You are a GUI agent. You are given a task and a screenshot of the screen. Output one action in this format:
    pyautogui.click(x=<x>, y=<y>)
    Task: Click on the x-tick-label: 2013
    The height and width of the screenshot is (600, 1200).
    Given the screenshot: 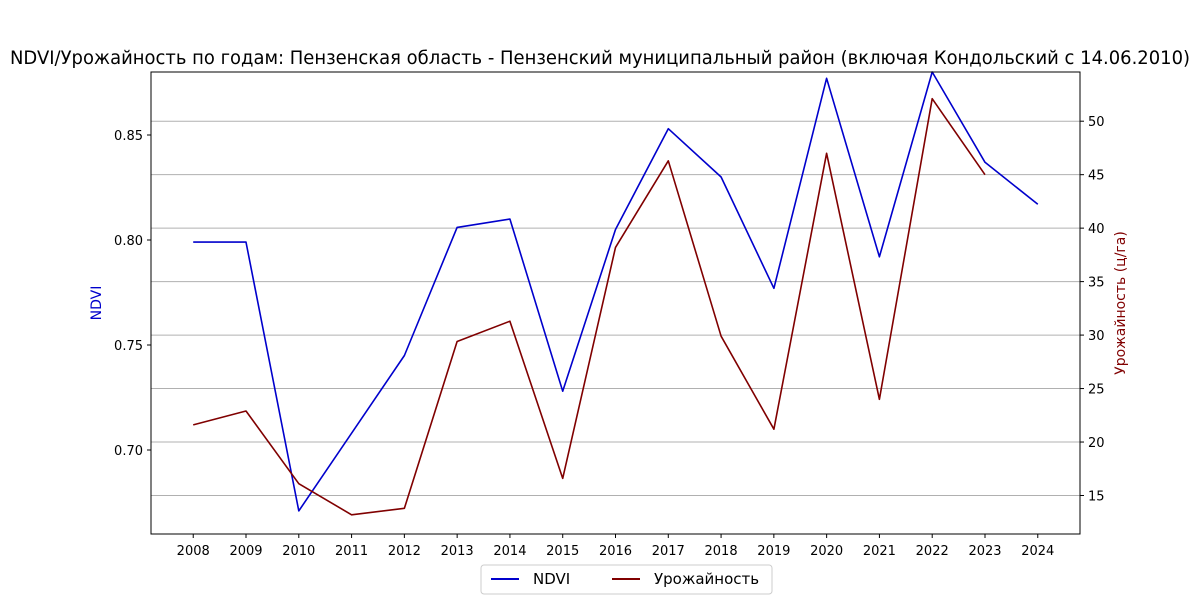 What is the action you would take?
    pyautogui.click(x=457, y=551)
    